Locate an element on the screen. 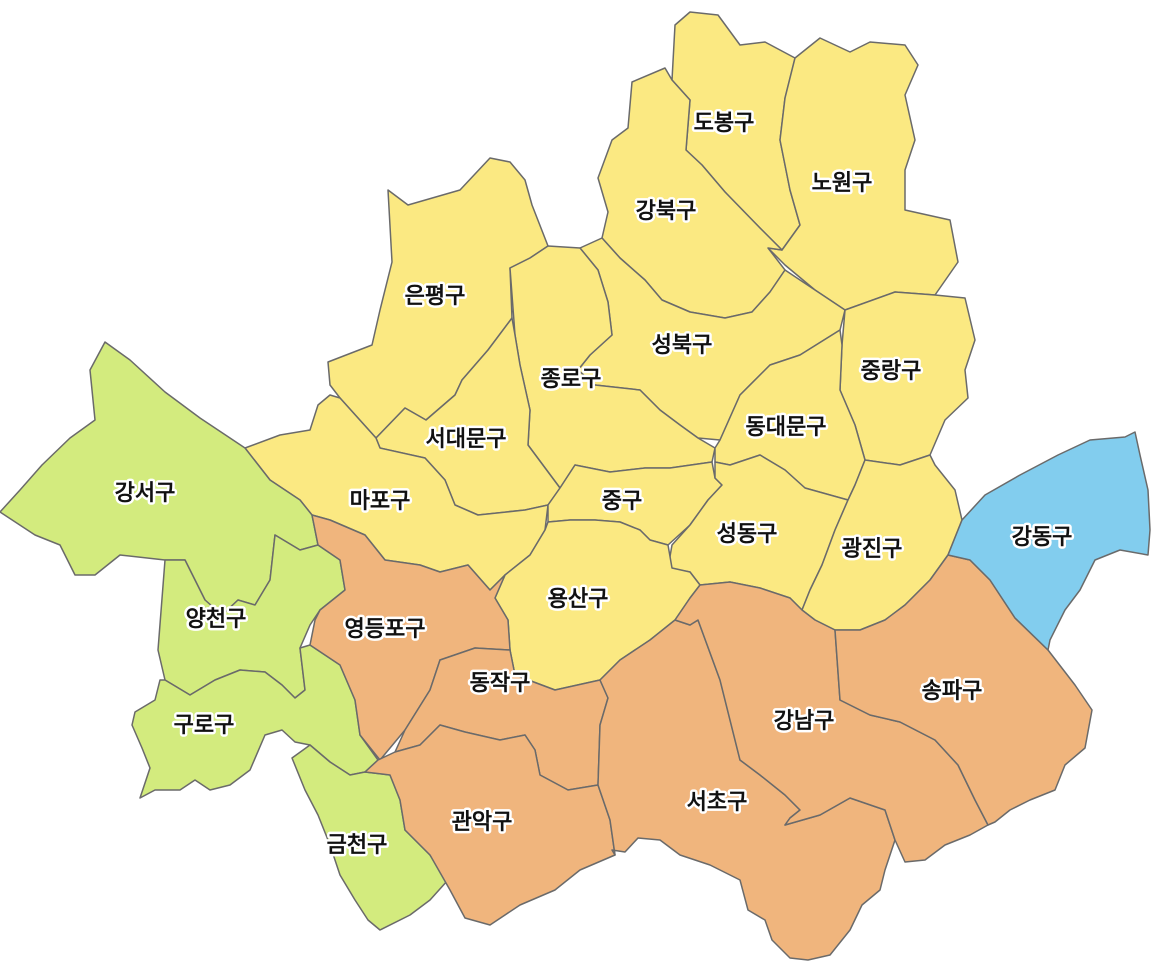 This screenshot has height=979, width=1175. district-gangnam is located at coordinates (831, 722).